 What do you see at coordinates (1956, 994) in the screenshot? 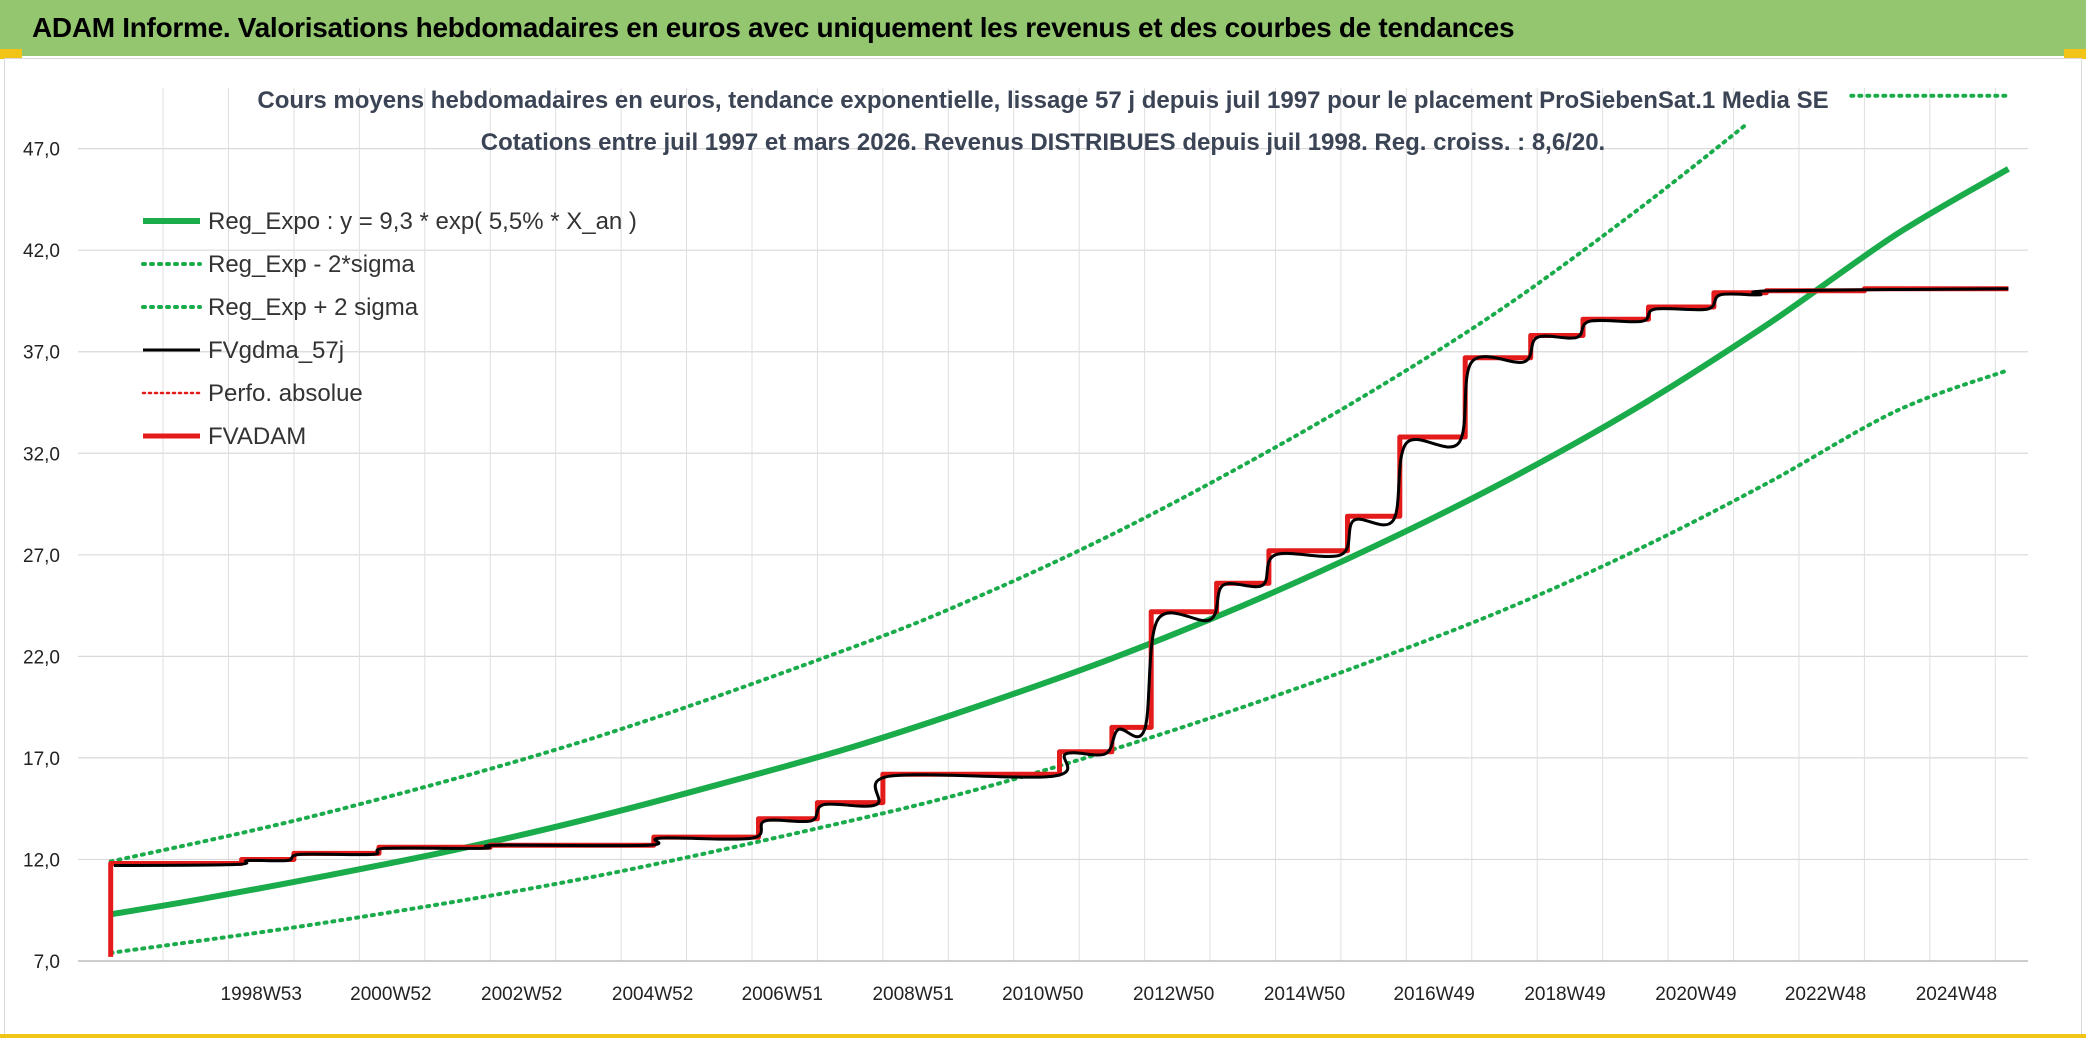
I see `x-tick-label: 2024W48` at bounding box center [1956, 994].